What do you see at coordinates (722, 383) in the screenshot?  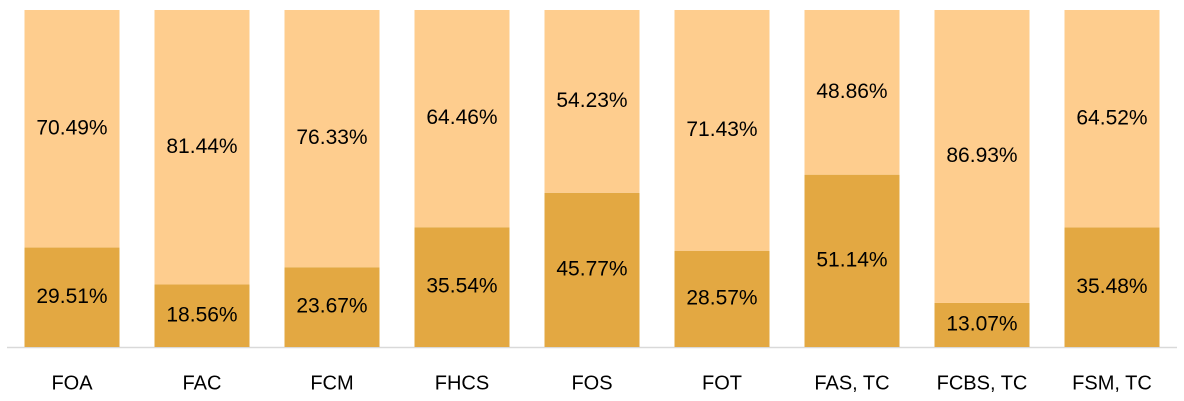 I see `x-tick-label: FOT` at bounding box center [722, 383].